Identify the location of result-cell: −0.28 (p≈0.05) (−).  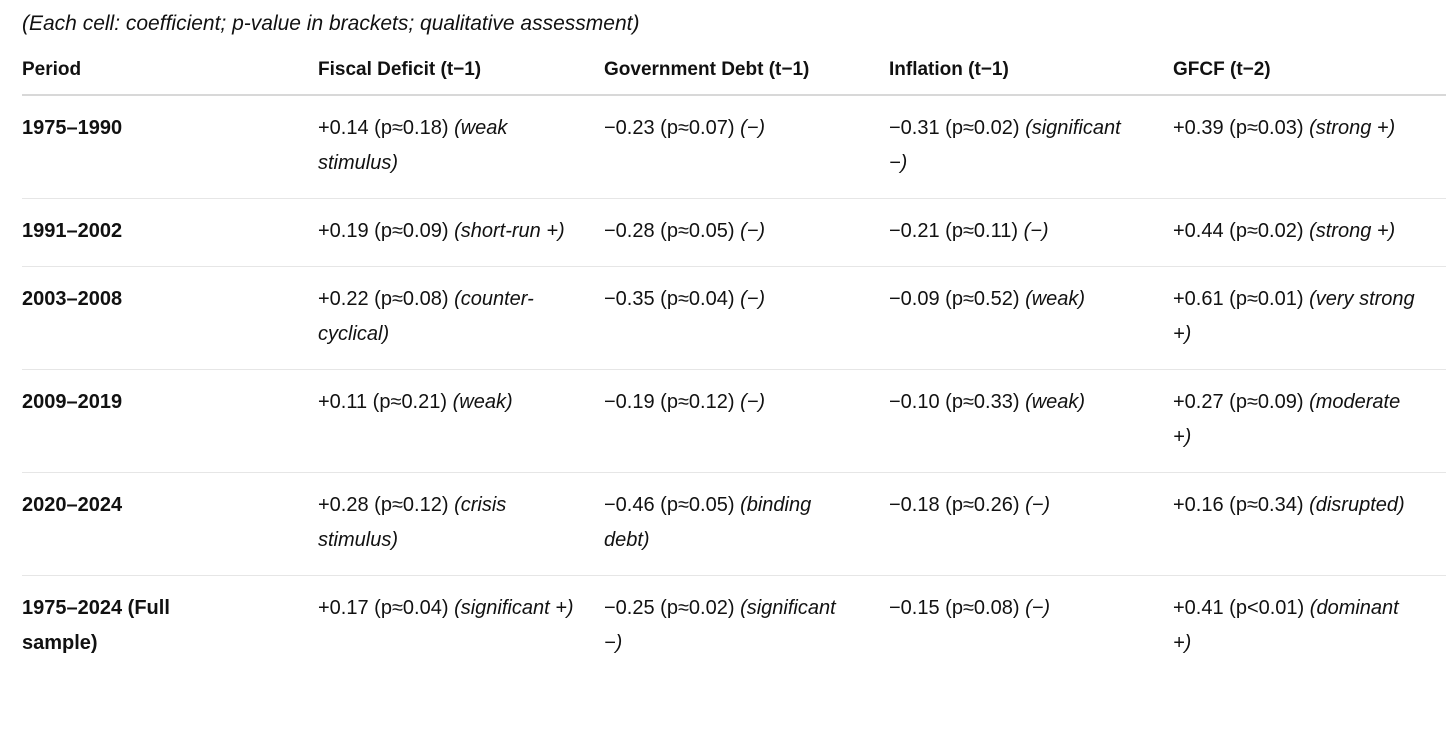
(746, 232).